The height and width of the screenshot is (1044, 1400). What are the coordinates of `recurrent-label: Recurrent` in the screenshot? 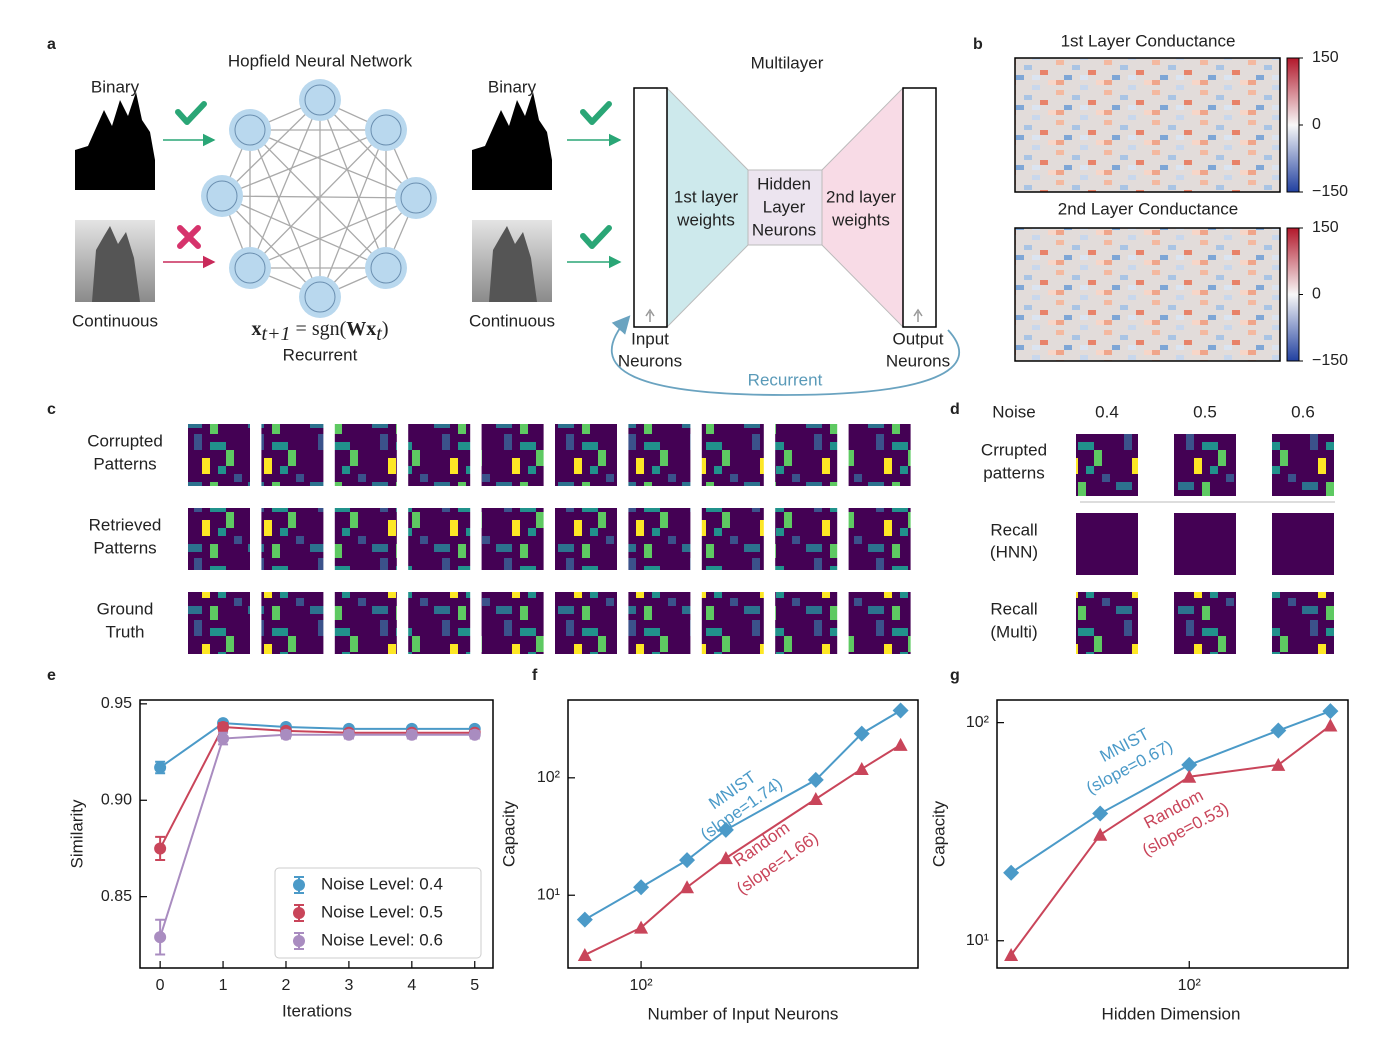 It's located at (785, 379).